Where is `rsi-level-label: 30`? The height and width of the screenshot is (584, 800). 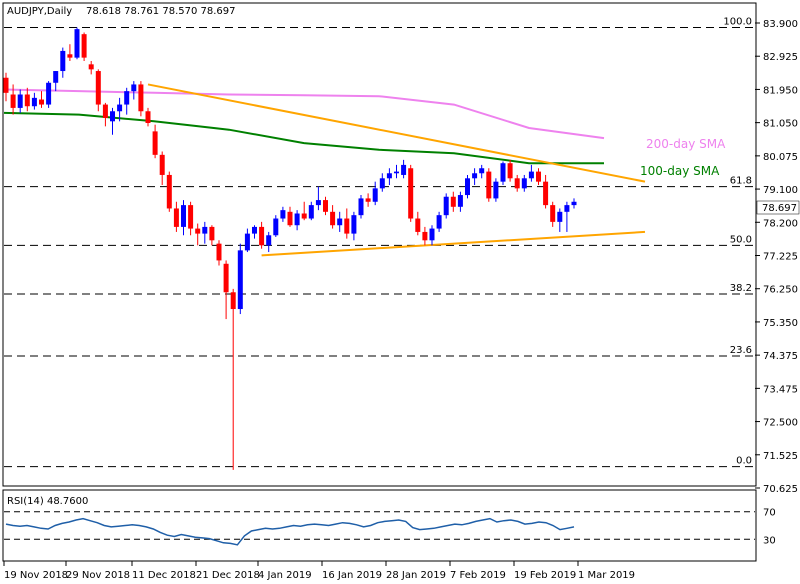 rsi-level-label: 30 is located at coordinates (769, 540).